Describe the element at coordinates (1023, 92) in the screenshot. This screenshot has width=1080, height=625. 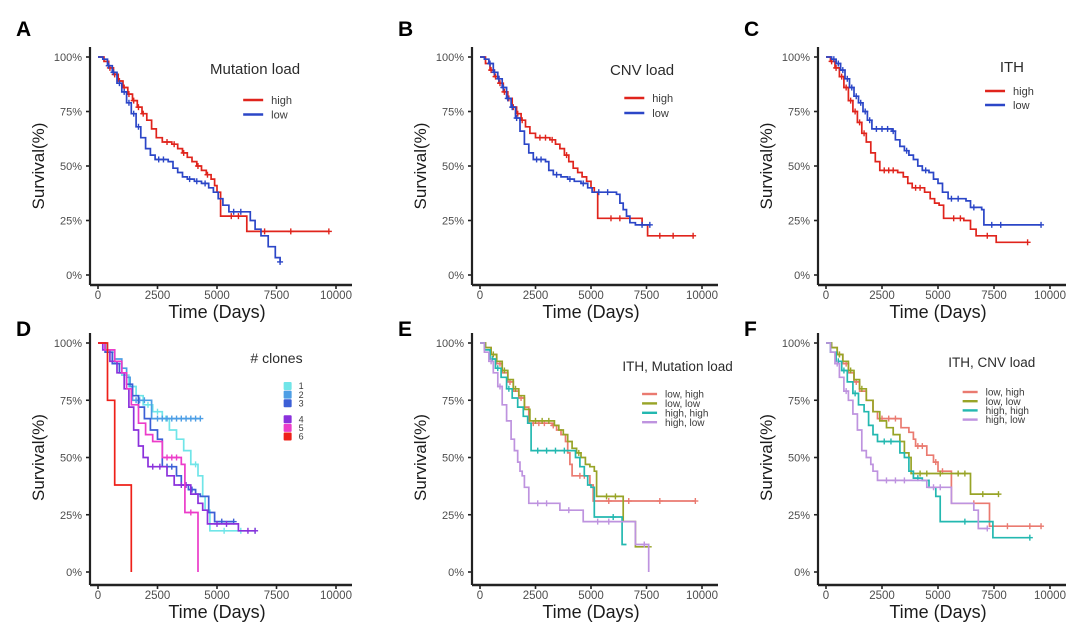
I see `legend-entry-label: high` at that location.